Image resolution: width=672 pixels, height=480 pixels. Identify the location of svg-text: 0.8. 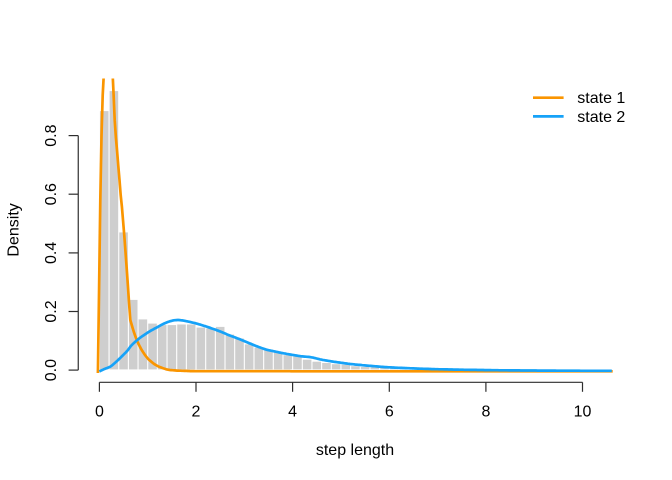
(51, 135).